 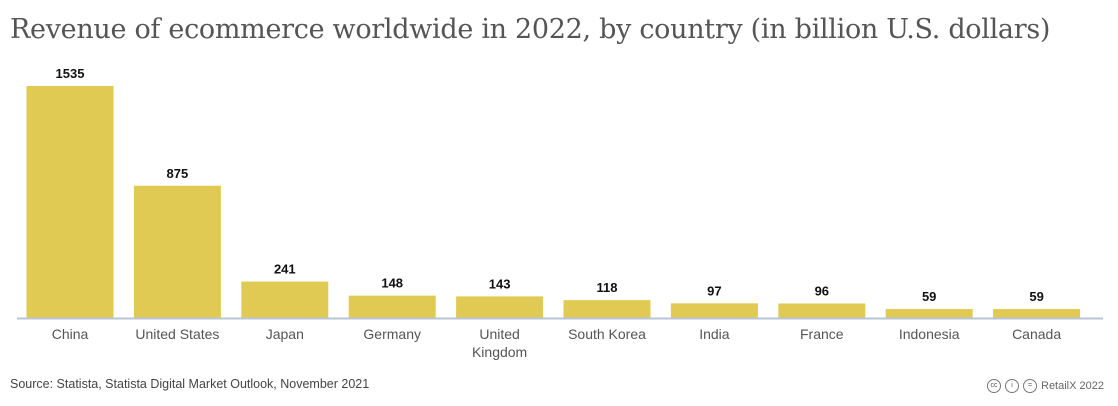 I want to click on category-label: Indonesia, so click(x=929, y=334).